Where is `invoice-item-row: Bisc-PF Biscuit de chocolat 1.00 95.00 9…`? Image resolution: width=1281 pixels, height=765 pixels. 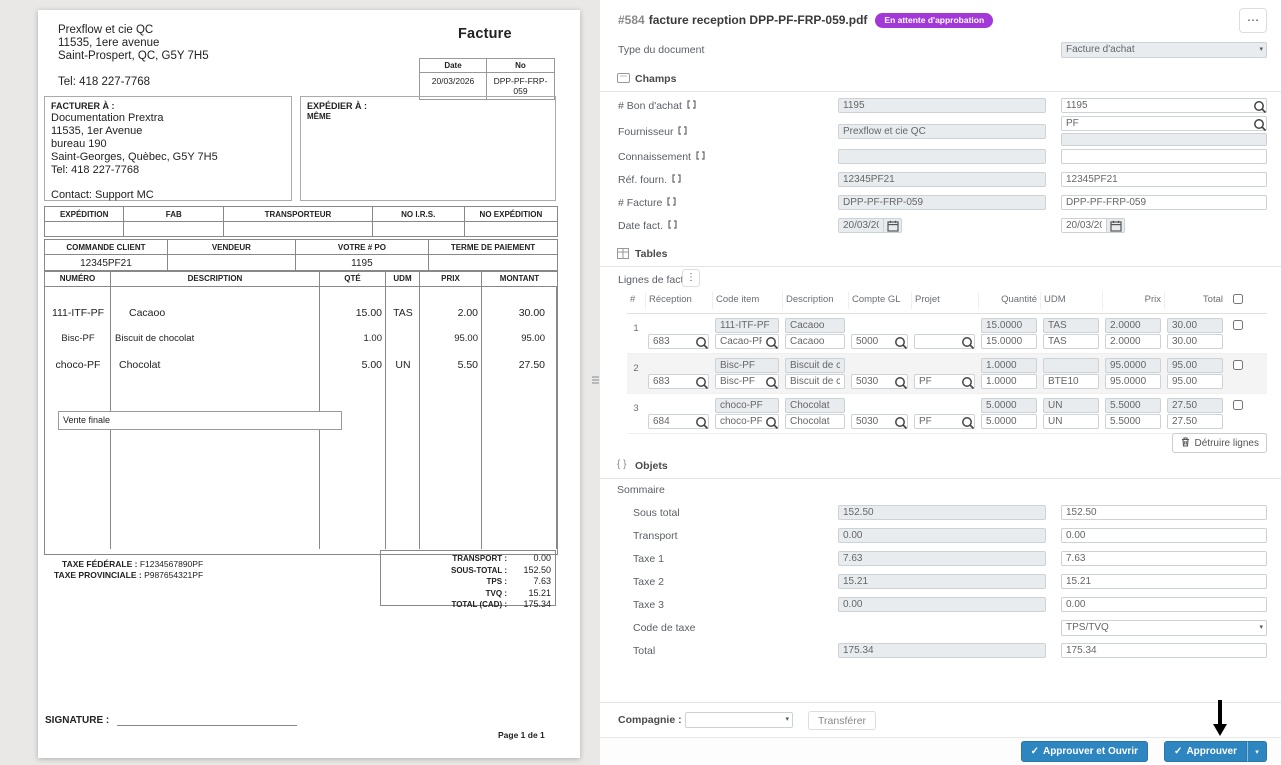 invoice-item-row: Bisc-PF Biscuit de chocolat 1.00 95.00 9… is located at coordinates (303, 338).